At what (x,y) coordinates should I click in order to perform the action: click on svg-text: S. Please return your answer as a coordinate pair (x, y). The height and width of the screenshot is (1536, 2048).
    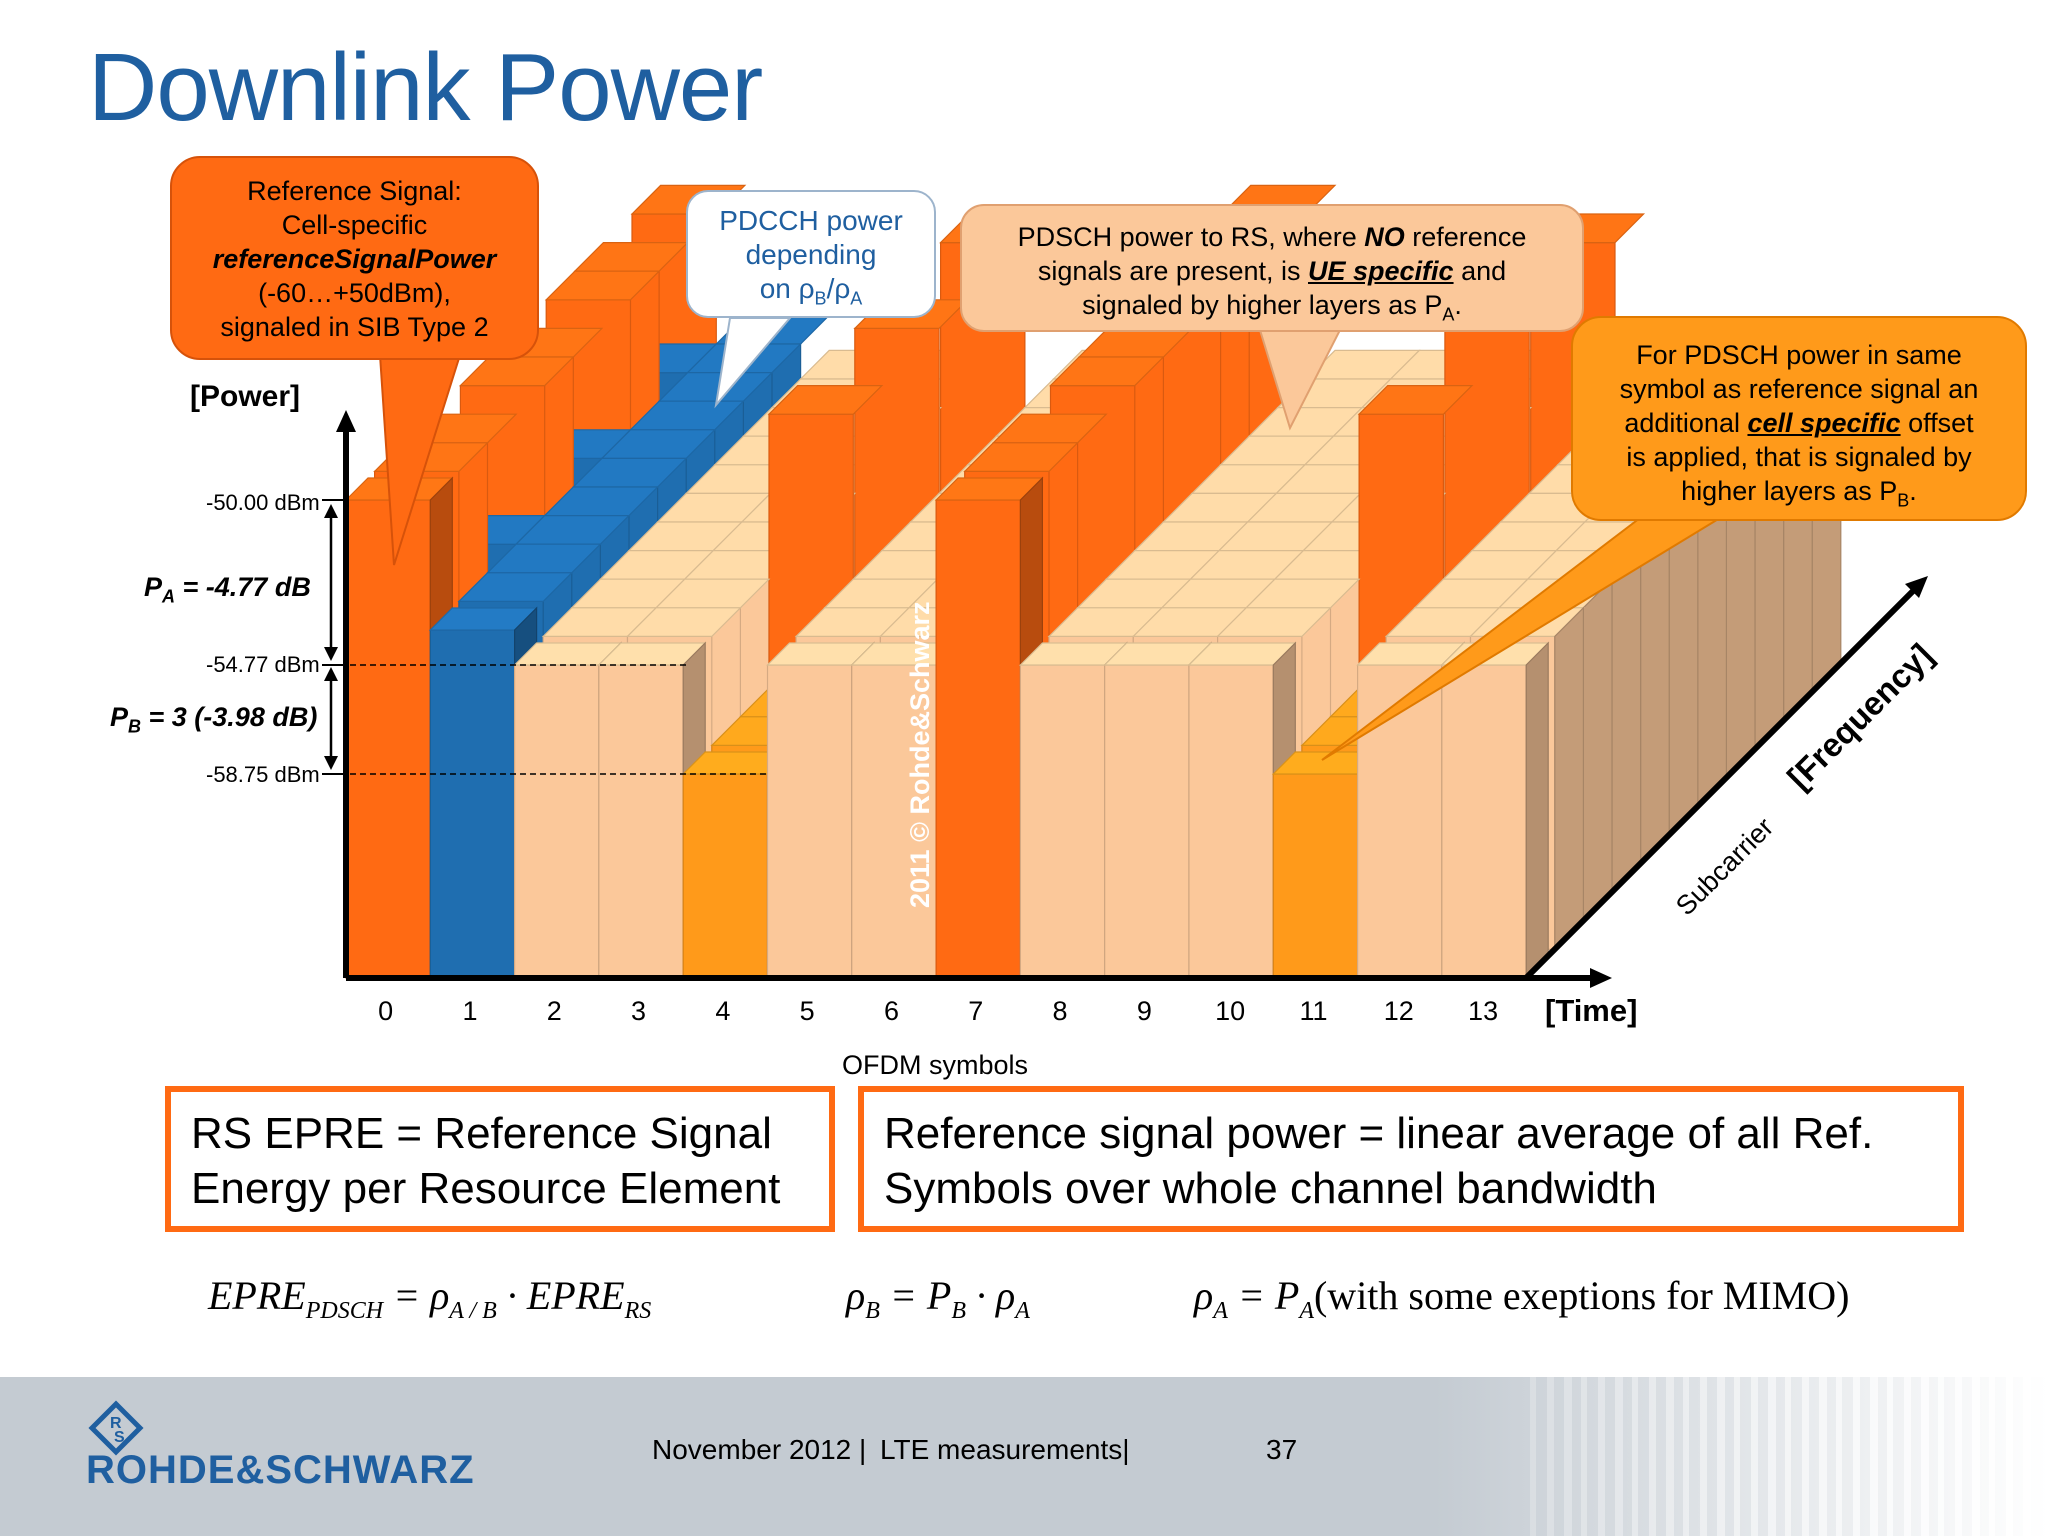
    Looking at the image, I should click on (119, 1437).